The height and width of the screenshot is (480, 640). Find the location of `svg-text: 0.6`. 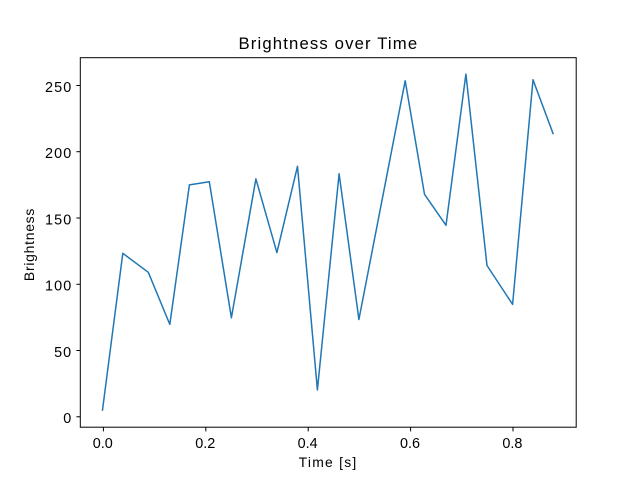

svg-text: 0.6 is located at coordinates (410, 444).